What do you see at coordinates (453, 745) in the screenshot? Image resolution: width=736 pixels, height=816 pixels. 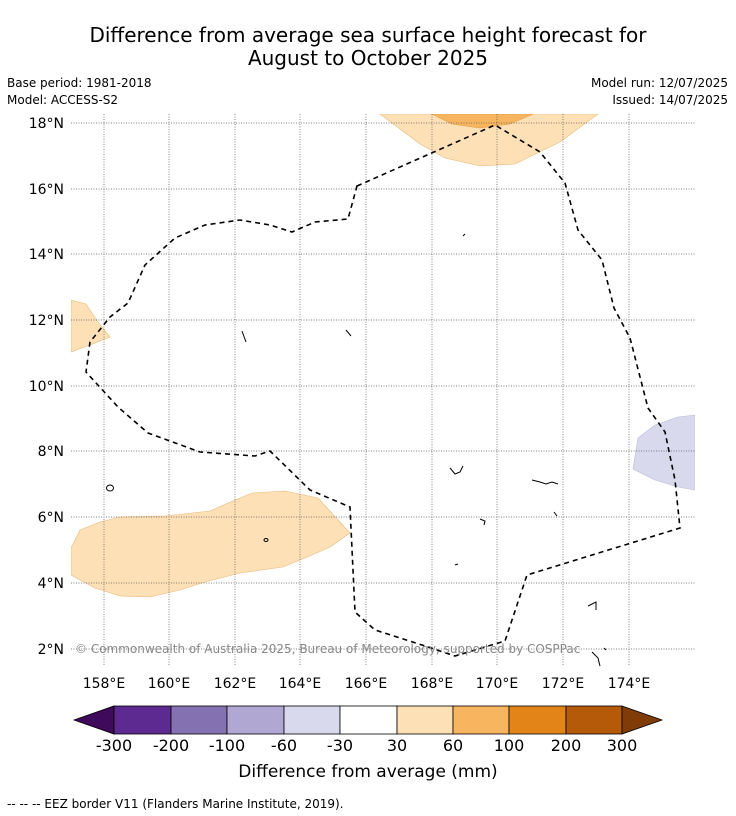 I see `colorbar-tick-label: 60` at bounding box center [453, 745].